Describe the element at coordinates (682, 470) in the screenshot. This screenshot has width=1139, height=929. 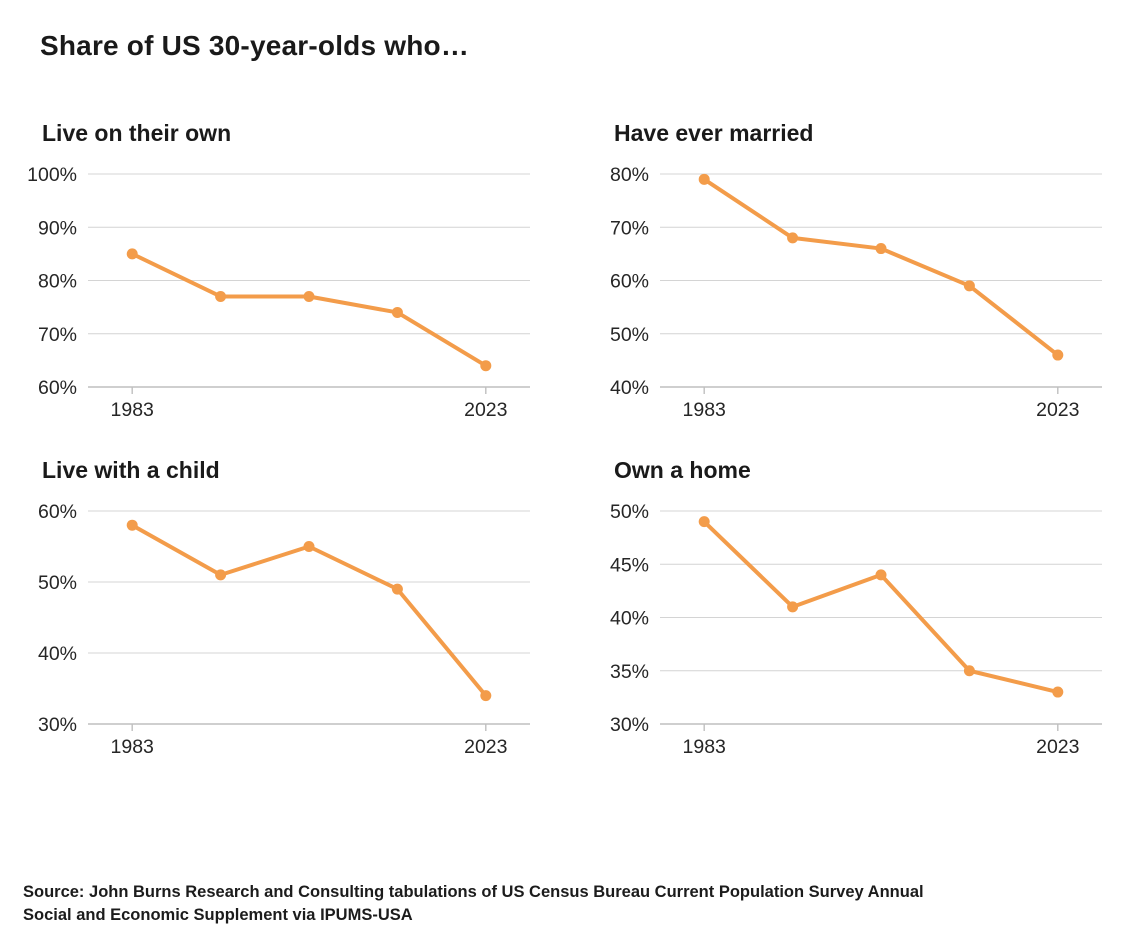
I see `chart-title: Own a home` at that location.